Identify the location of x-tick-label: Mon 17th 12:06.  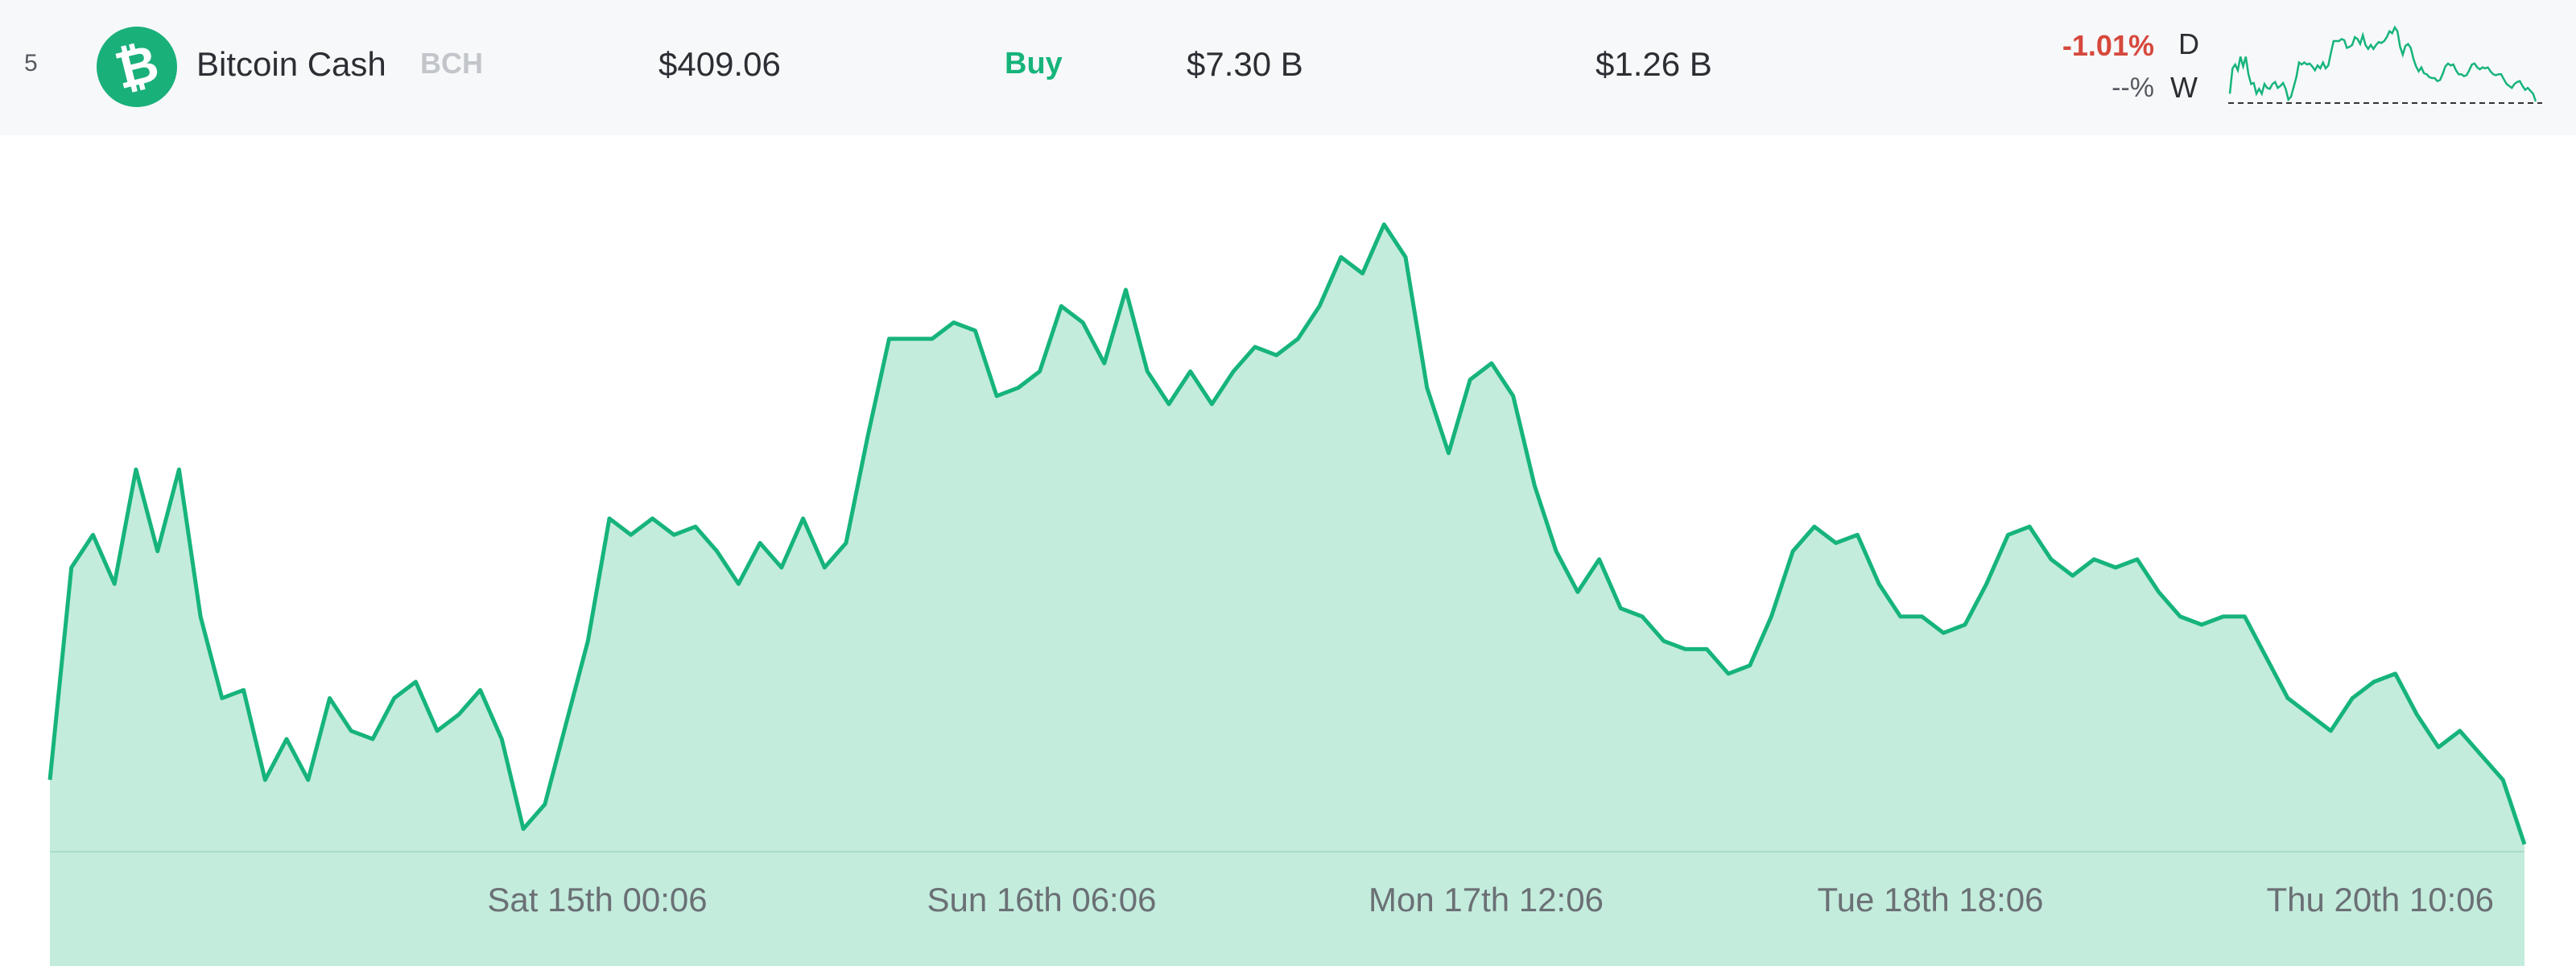
(1486, 900).